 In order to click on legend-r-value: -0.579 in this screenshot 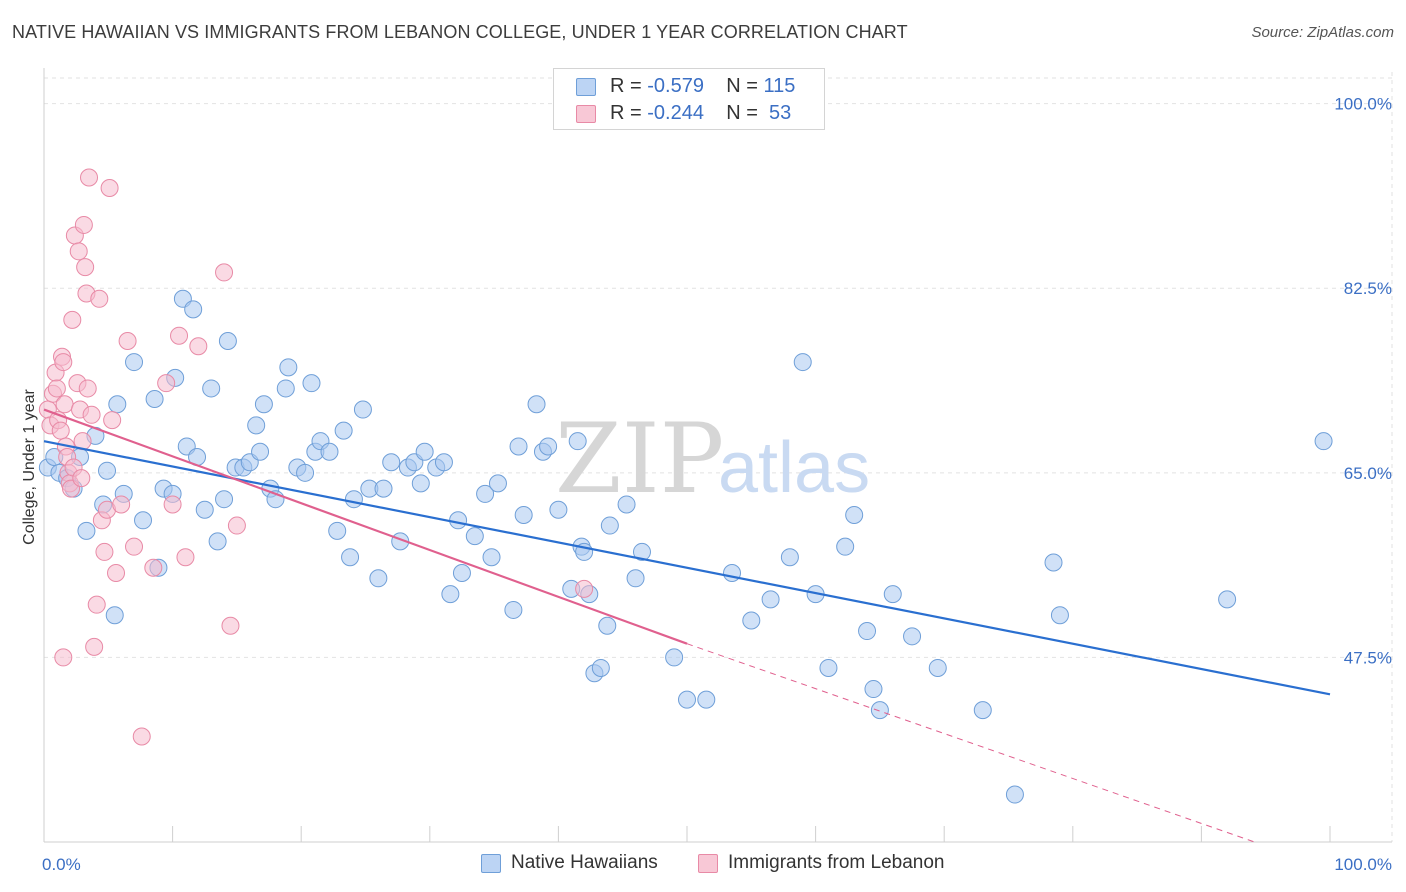, I will do `click(675, 86)`.